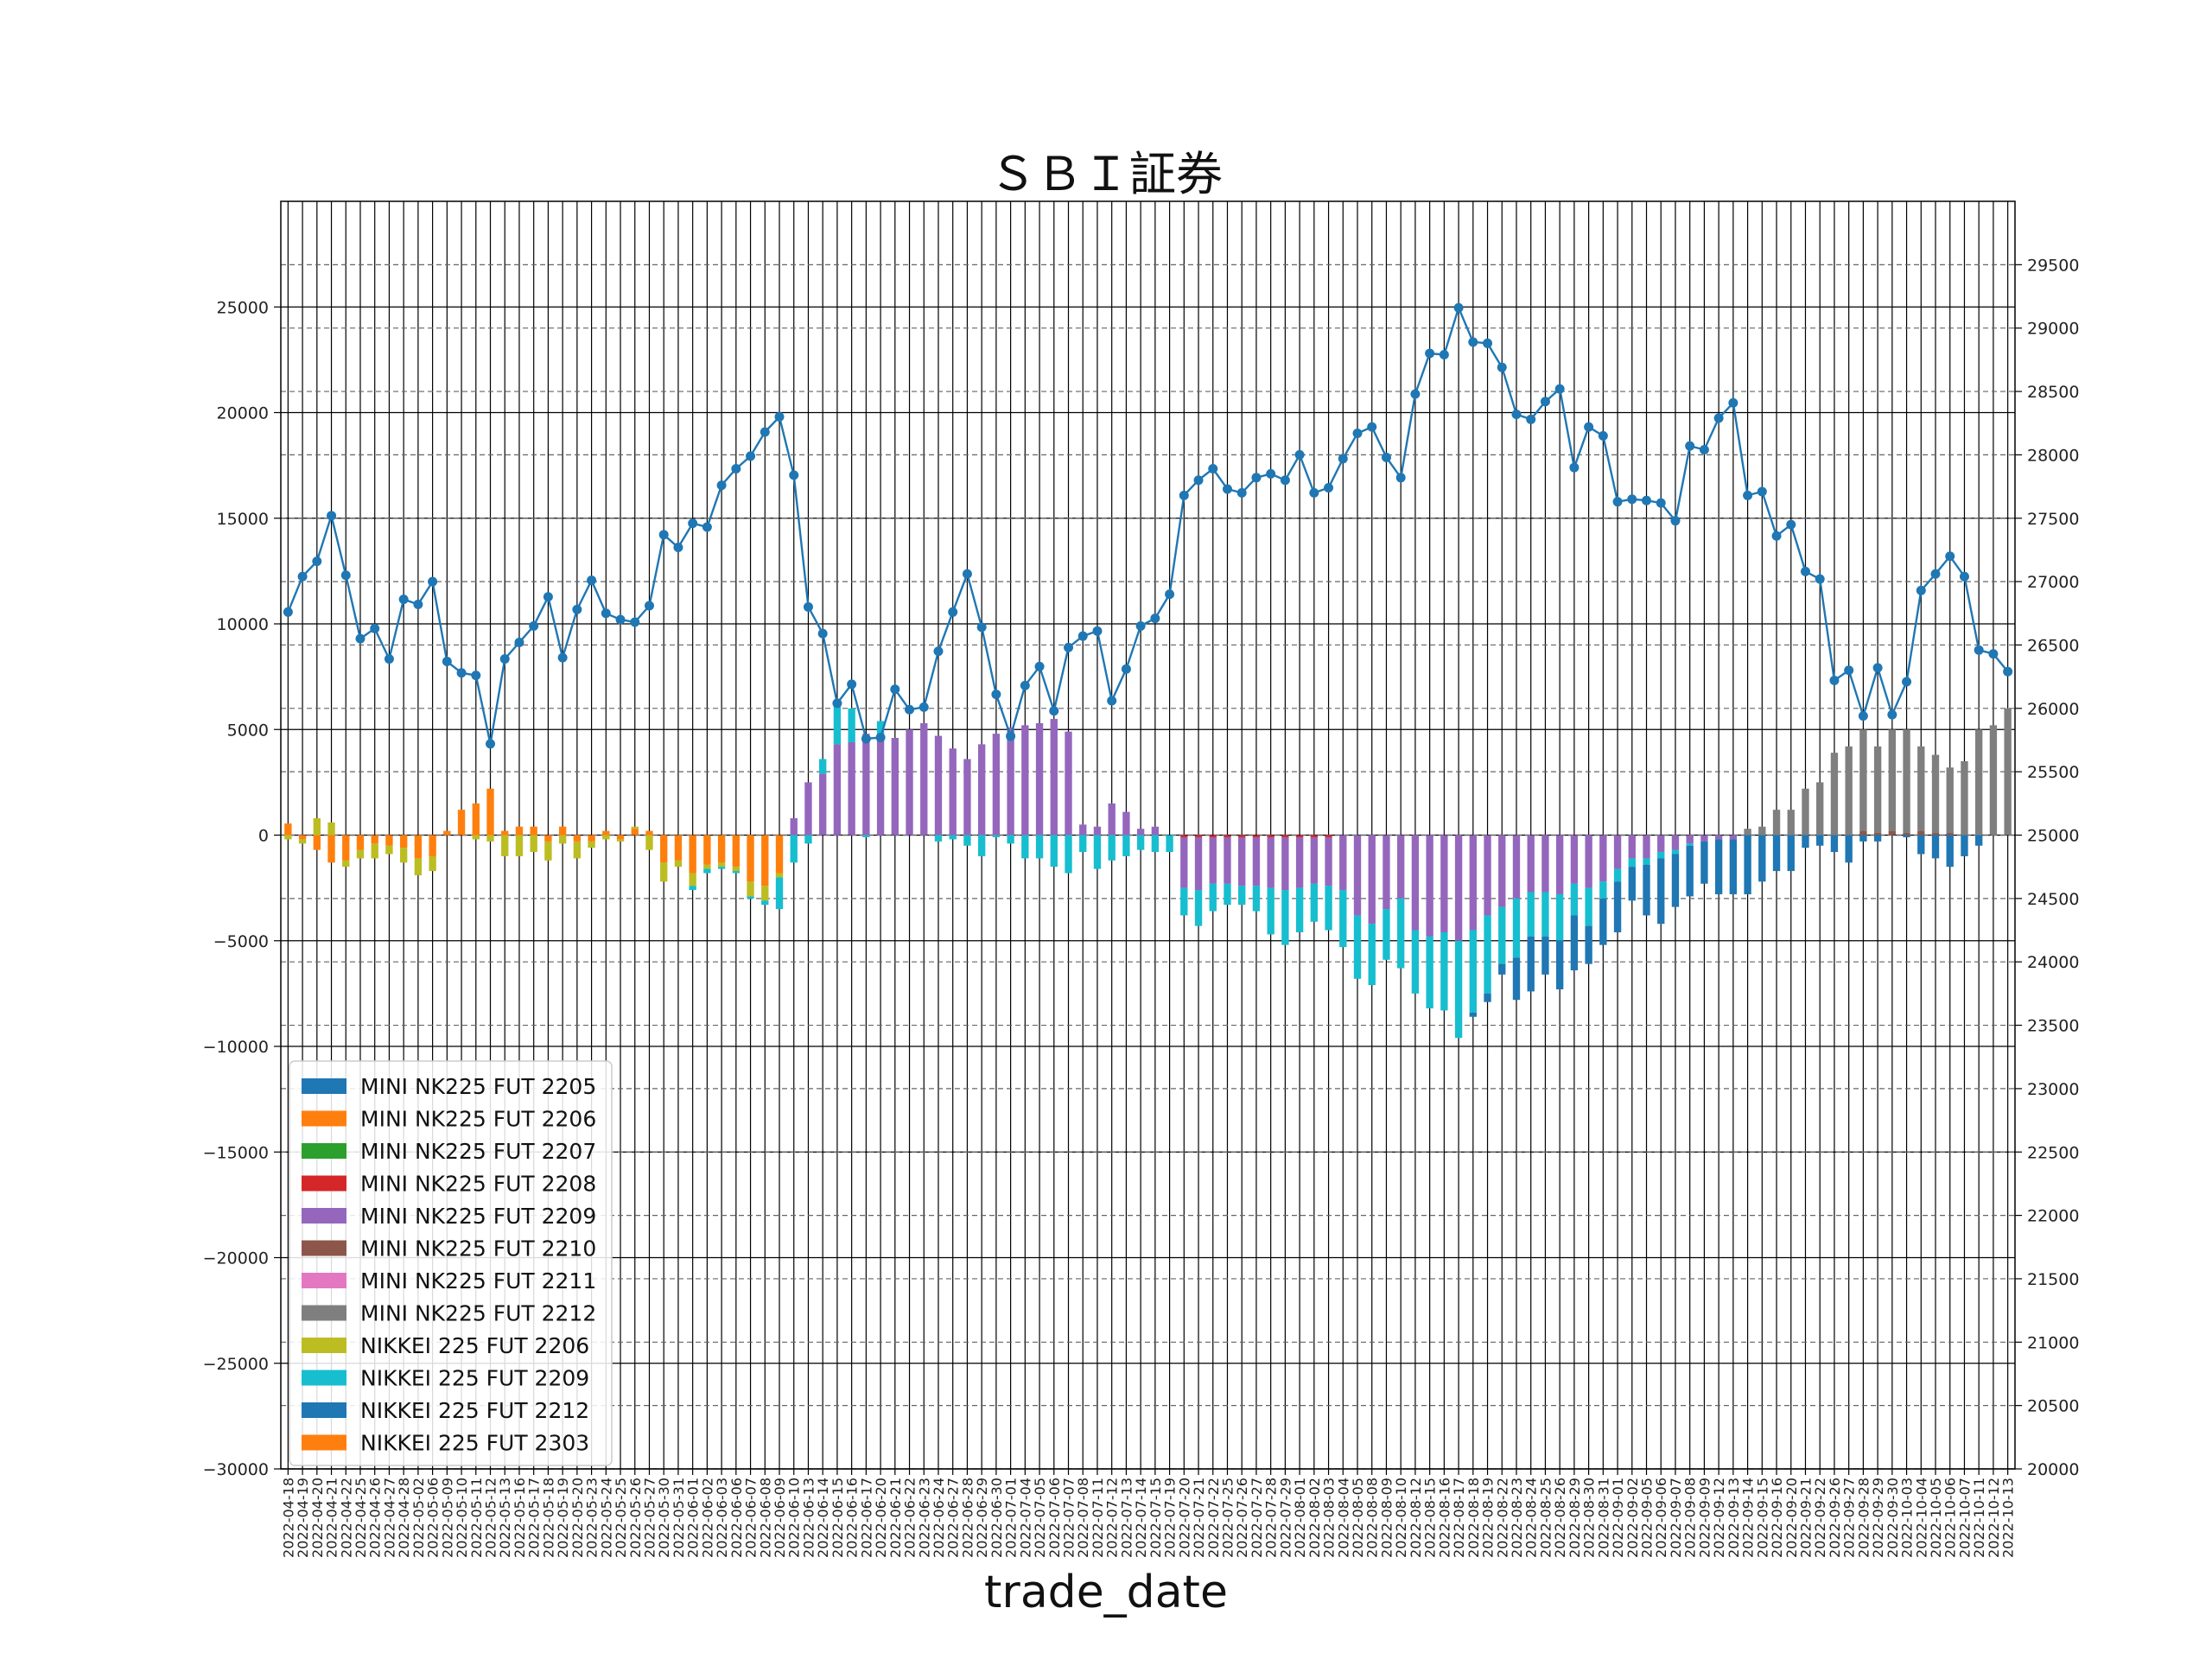 Image resolution: width=2212 pixels, height=1659 pixels. Describe the element at coordinates (1994, 1518) in the screenshot. I see `x-tick-label: 2022-10-12` at that location.